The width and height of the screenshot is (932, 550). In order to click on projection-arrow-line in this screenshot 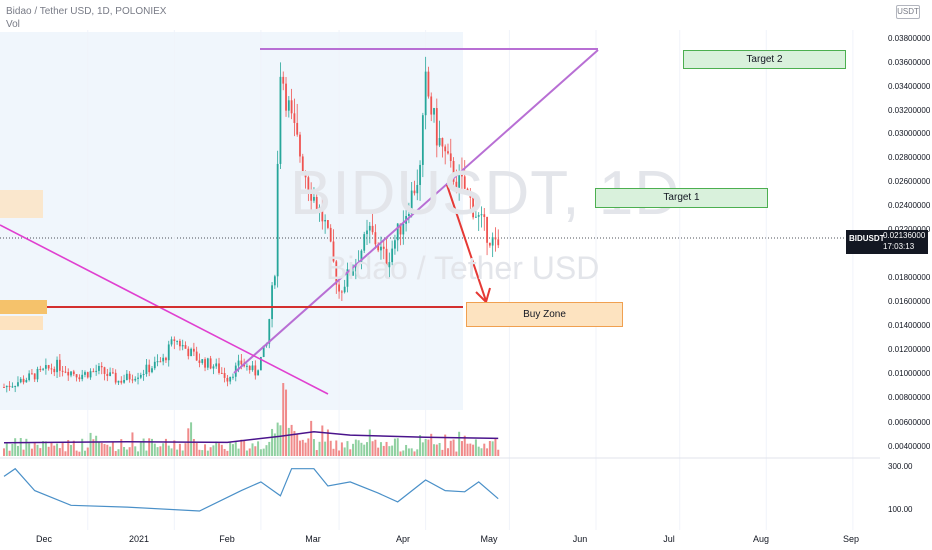, I will do `click(466, 243)`.